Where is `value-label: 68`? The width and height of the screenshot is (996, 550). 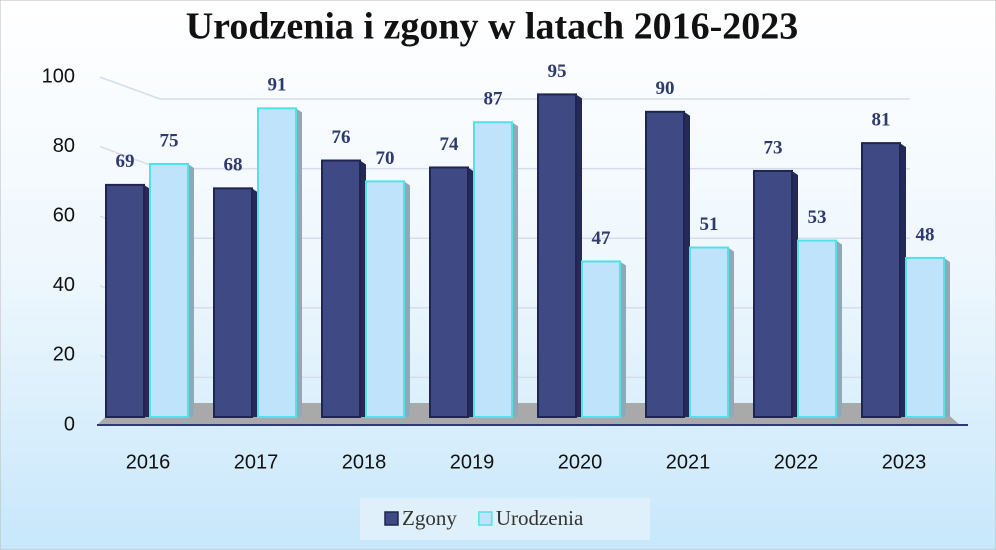
value-label: 68 is located at coordinates (233, 165).